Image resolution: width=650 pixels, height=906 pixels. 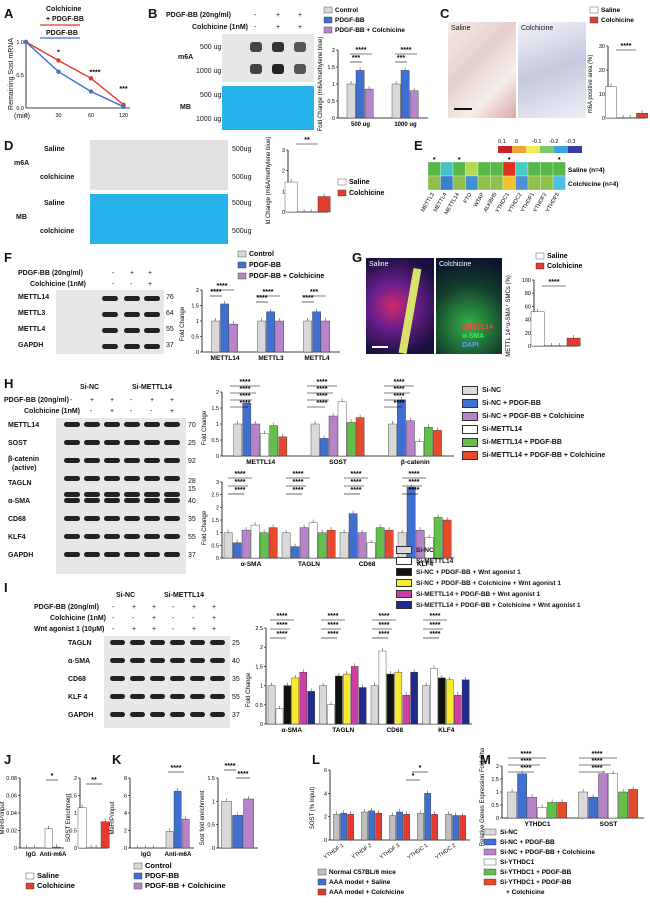 I want to click on i-pdgf-label: PDGF-BB (20ng/ml), so click(x=66, y=607).